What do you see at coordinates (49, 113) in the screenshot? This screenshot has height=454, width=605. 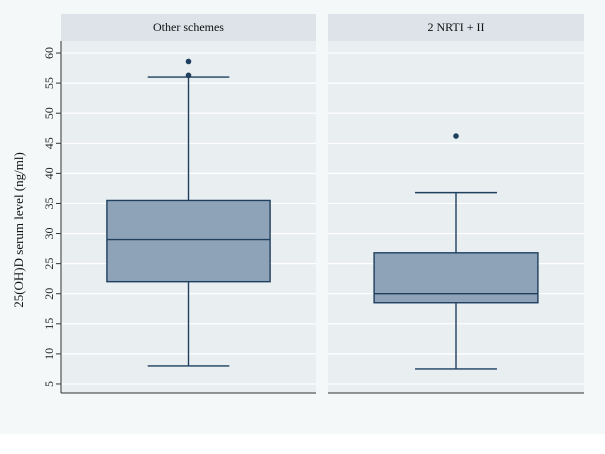 I see `y-tick-label: 50` at bounding box center [49, 113].